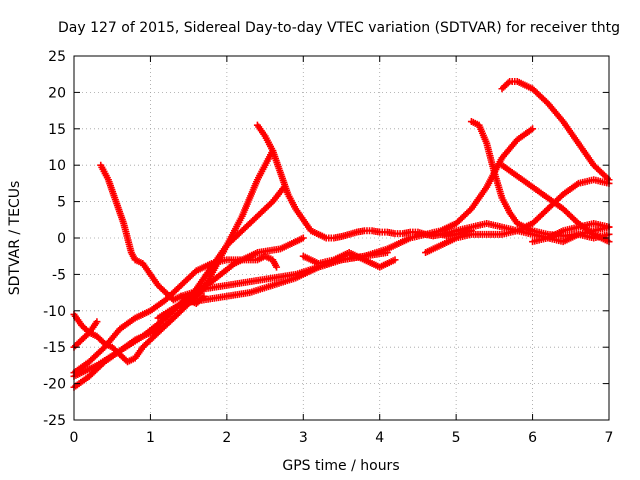  I want to click on x-tick-label: 2, so click(226, 438).